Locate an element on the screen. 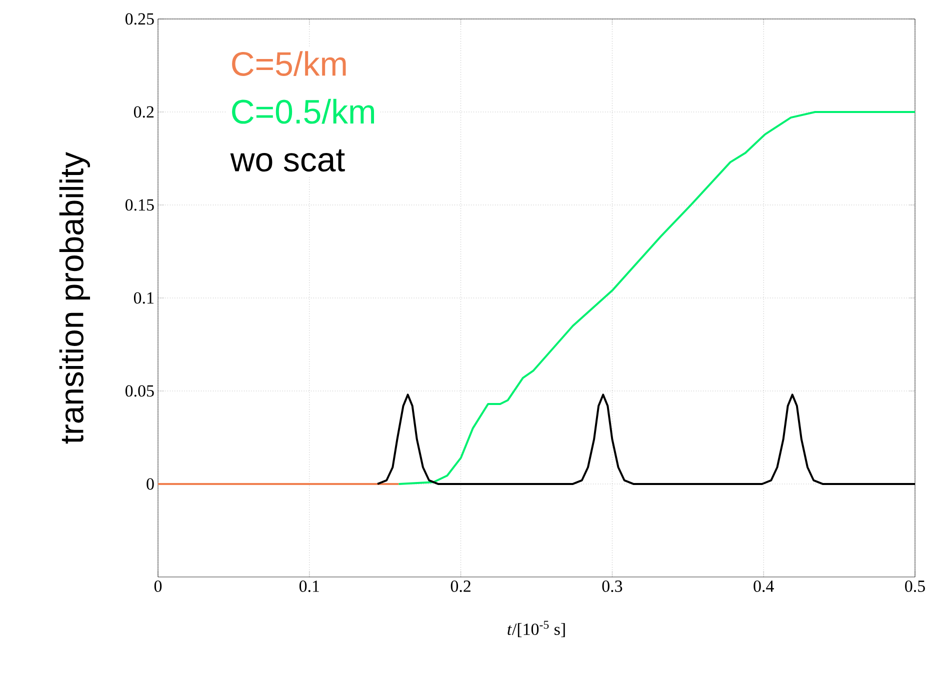  x-tick-label: 0.4 is located at coordinates (764, 586).